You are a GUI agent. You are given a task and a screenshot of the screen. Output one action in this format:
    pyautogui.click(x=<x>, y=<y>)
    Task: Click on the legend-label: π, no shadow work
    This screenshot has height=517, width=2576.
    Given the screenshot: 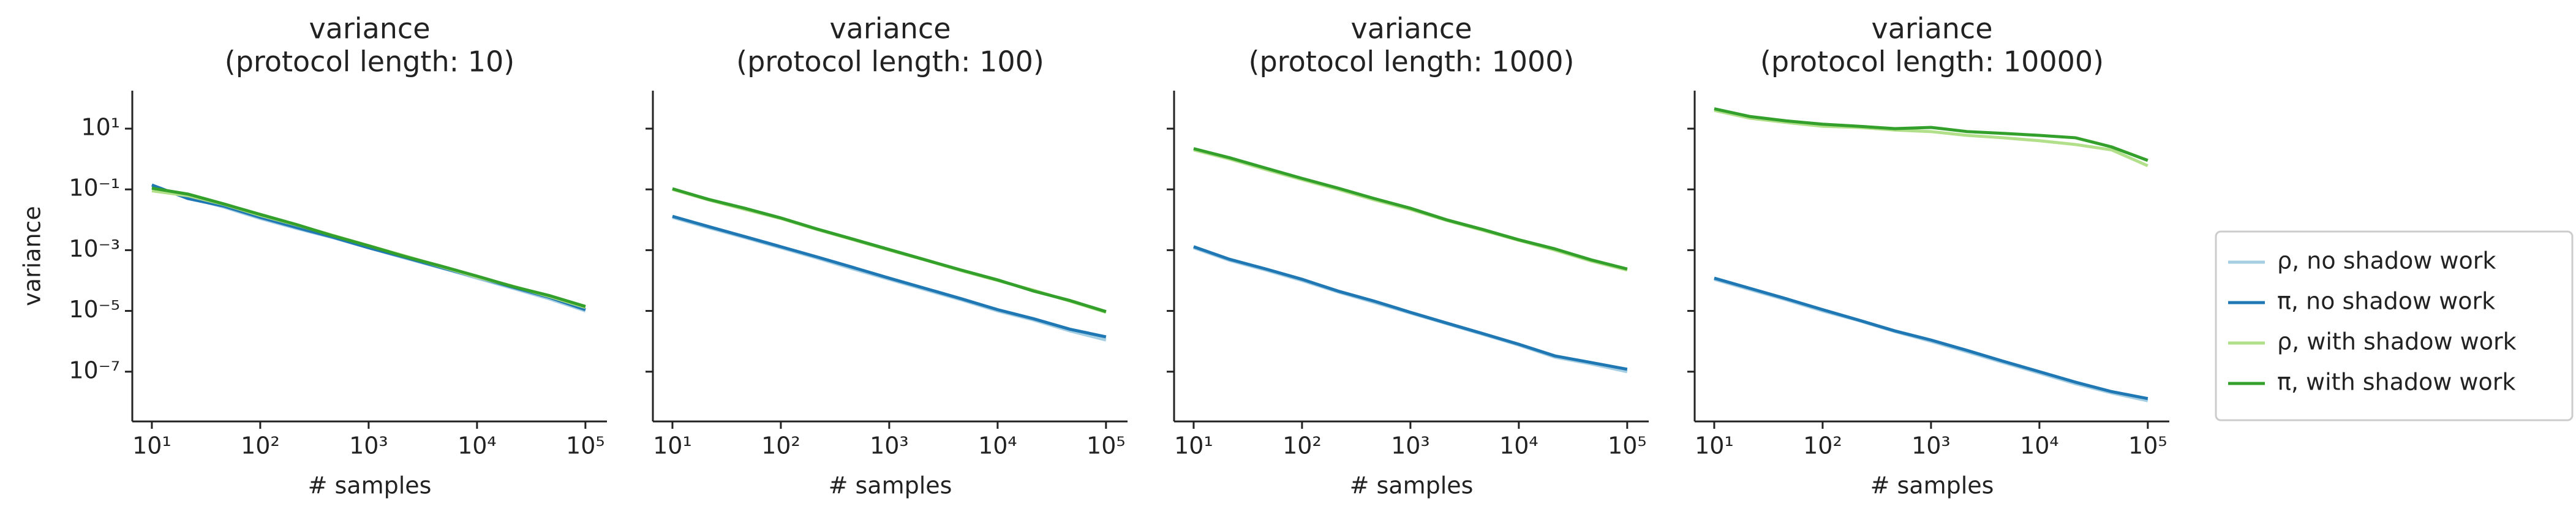 What is the action you would take?
    pyautogui.click(x=2386, y=301)
    